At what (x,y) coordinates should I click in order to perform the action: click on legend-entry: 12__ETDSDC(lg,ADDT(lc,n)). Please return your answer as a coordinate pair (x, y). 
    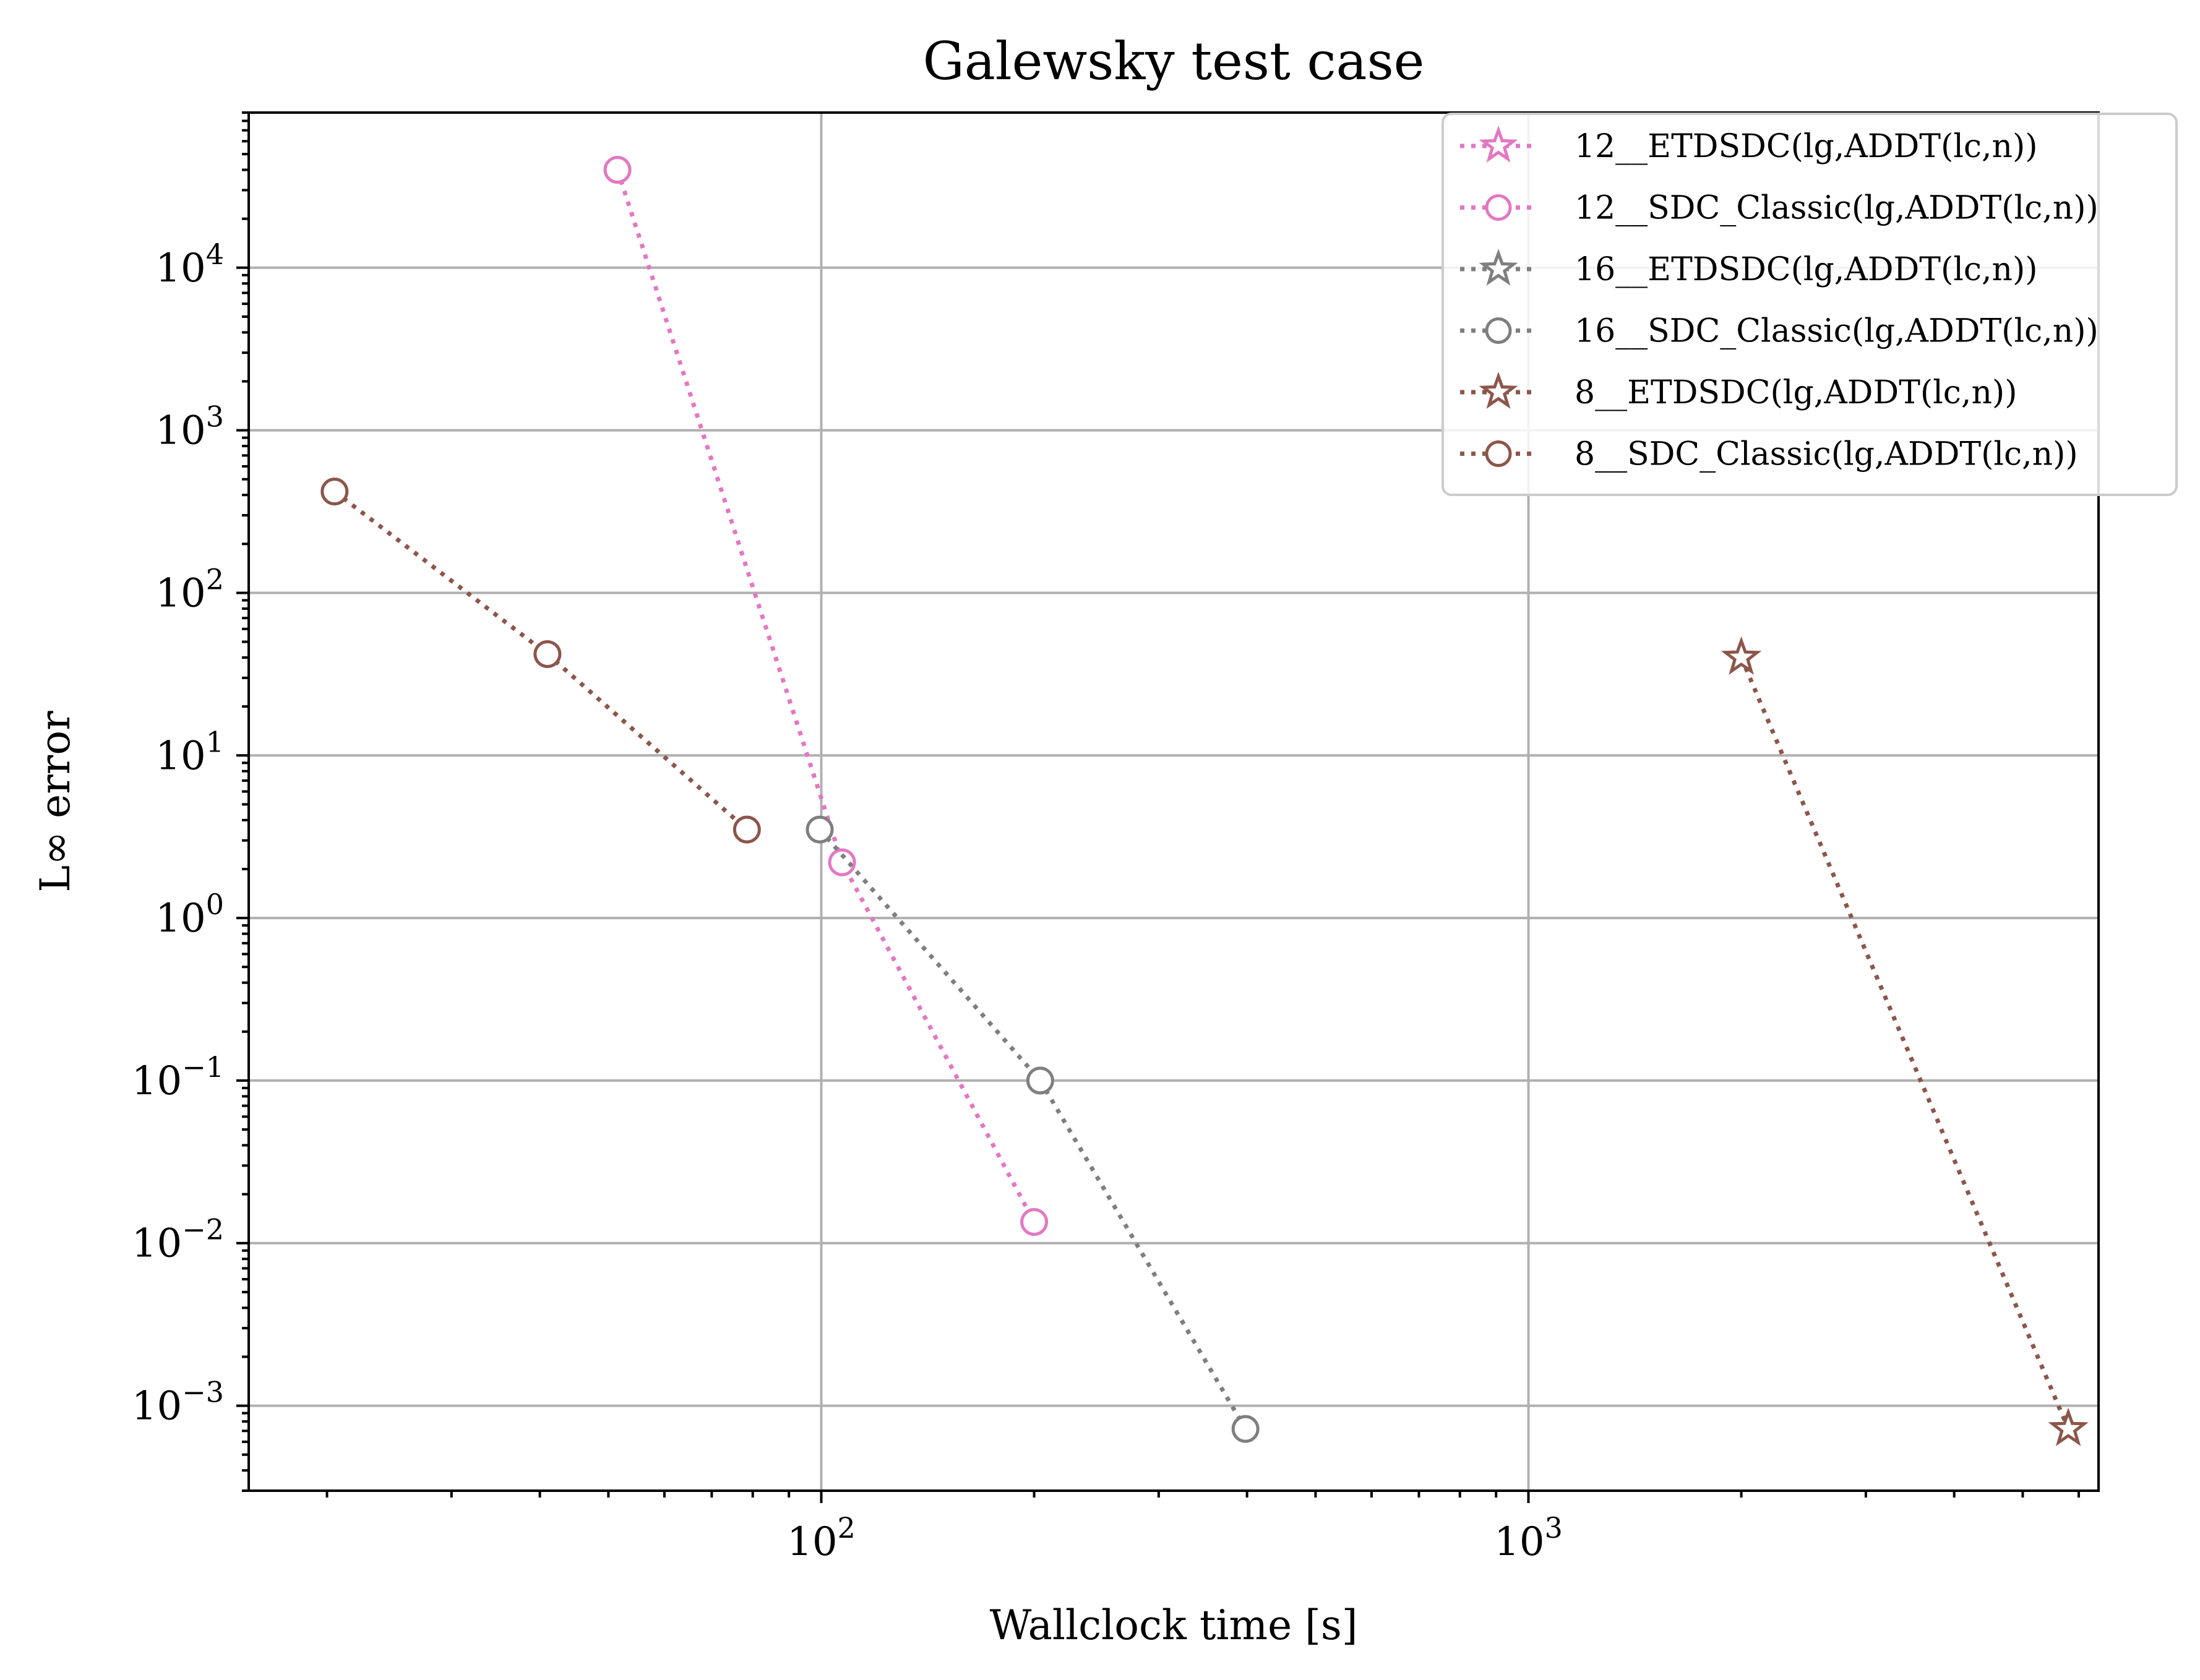
    Looking at the image, I should click on (1749, 145).